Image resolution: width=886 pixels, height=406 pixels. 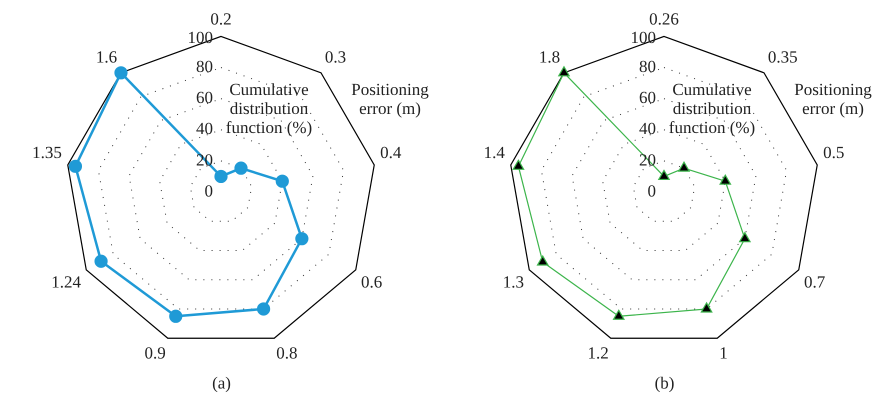 What do you see at coordinates (833, 152) in the screenshot?
I see `spoke-label: 0.5` at bounding box center [833, 152].